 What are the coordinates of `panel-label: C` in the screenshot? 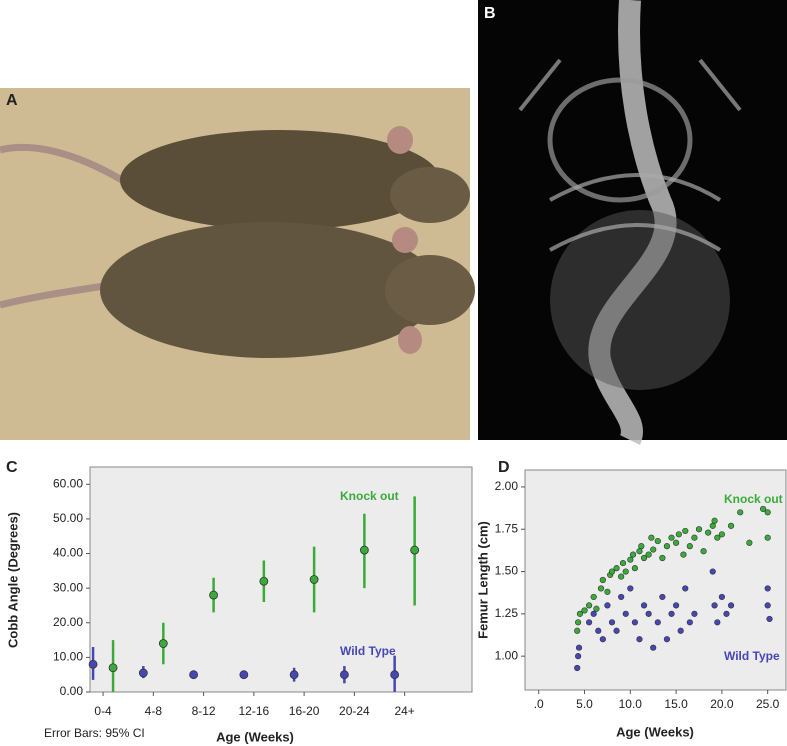 It's located at (12, 467).